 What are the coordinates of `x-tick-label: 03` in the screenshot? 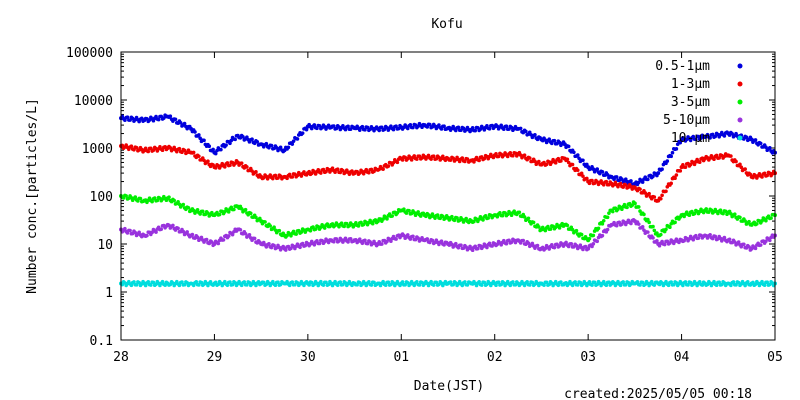 It's located at (588, 357).